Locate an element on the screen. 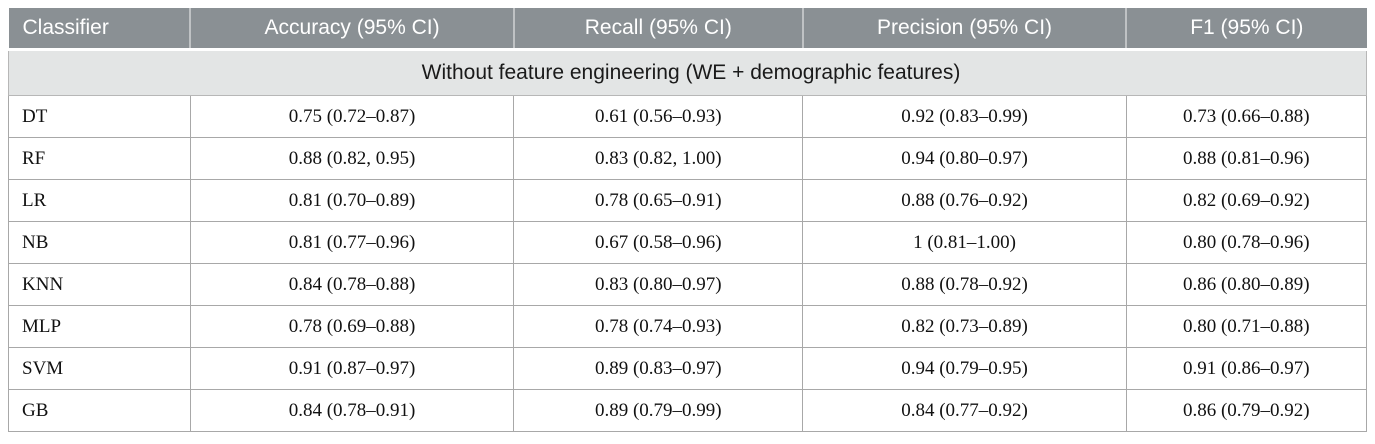 Image resolution: width=1375 pixels, height=444 pixels. precision-cell: 0.88 (0.78–0.92) is located at coordinates (964, 284).